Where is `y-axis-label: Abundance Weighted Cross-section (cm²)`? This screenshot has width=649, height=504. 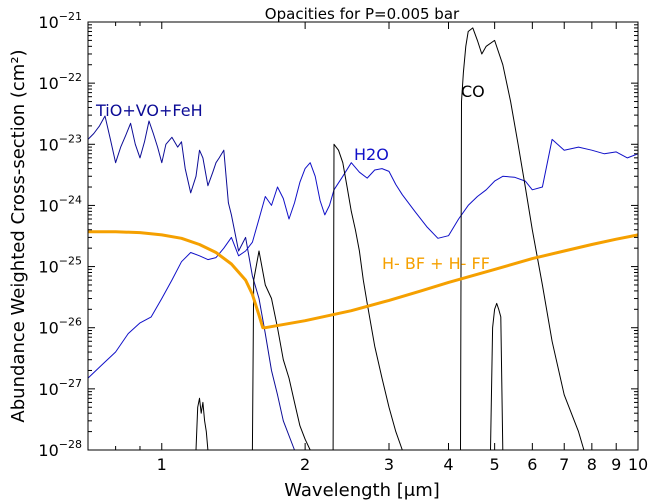
y-axis-label: Abundance Weighted Cross-section (cm²) is located at coordinates (18, 235).